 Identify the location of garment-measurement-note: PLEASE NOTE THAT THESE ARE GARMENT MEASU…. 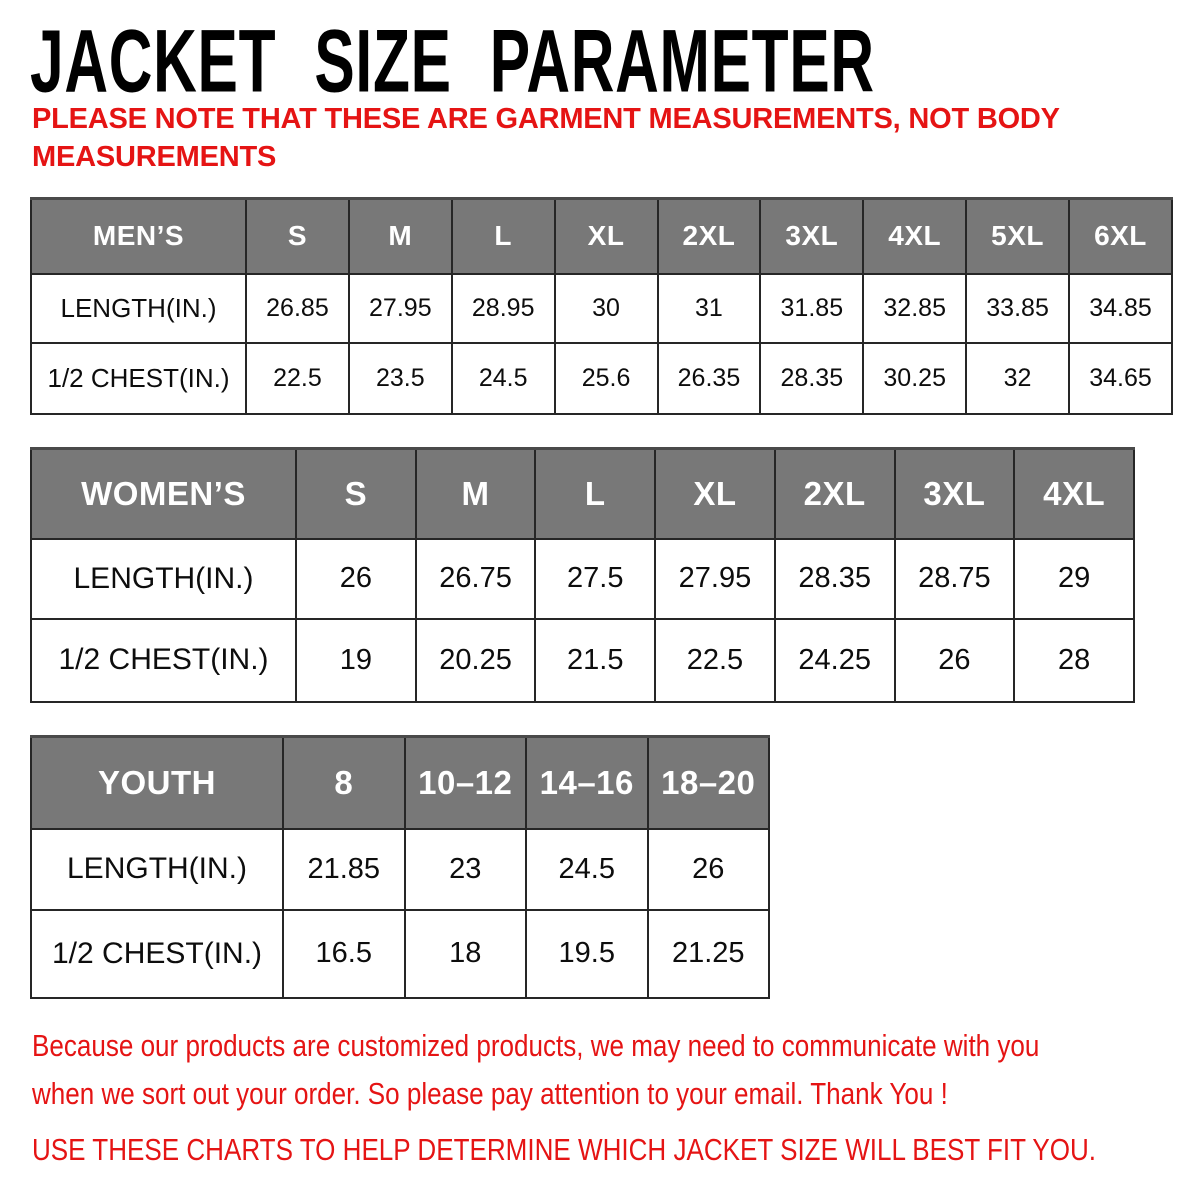
(546, 138).